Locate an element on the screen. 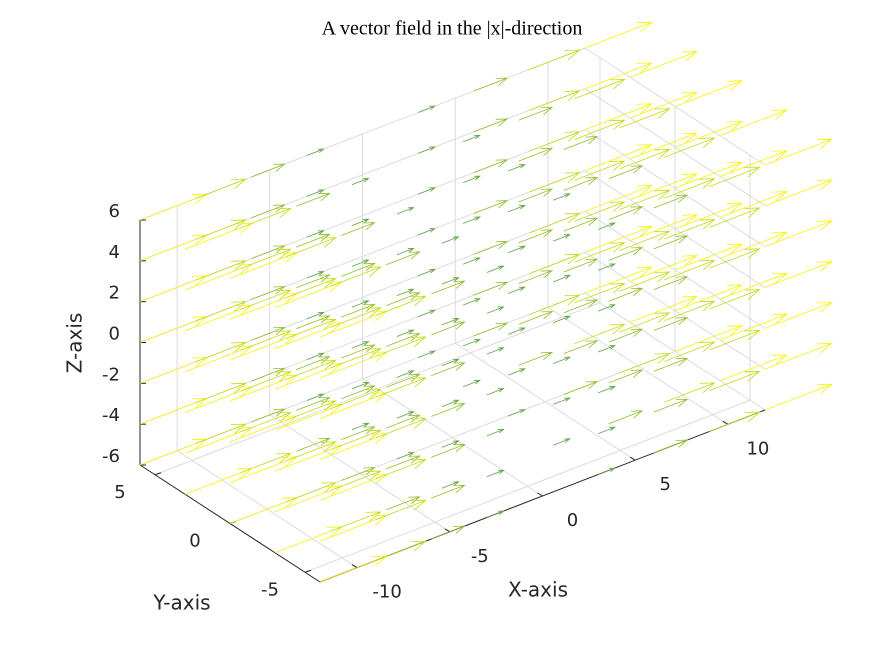 This screenshot has height=655, width=874. x-tick-label: 10 is located at coordinates (757, 448).